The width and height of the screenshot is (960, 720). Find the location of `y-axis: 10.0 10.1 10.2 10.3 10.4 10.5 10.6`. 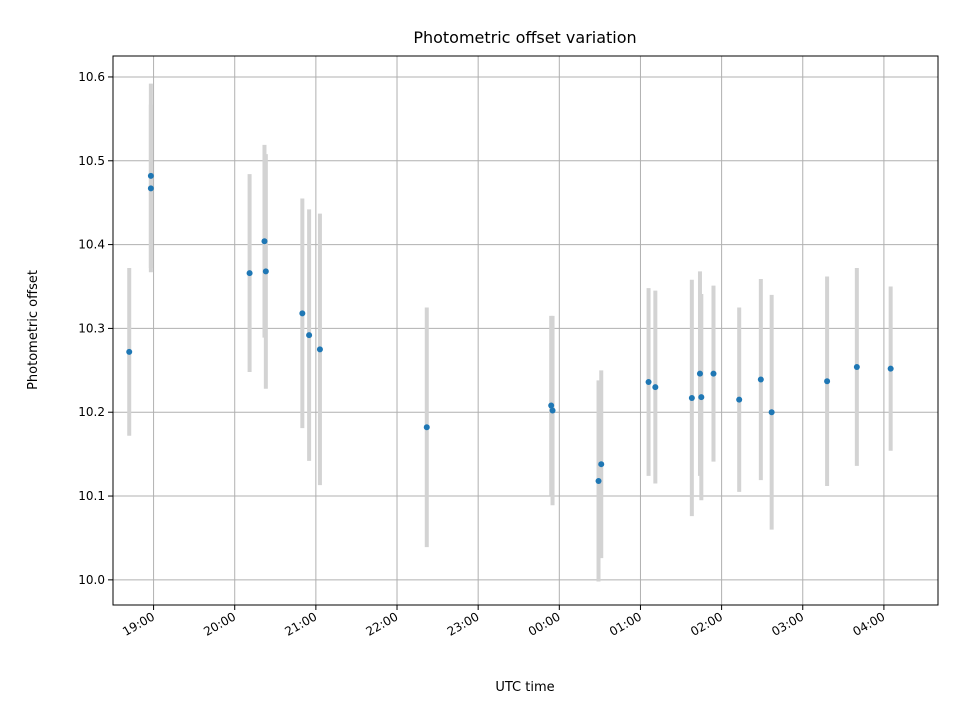

y-axis: 10.0 10.1 10.2 10.3 10.4 10.5 10.6 is located at coordinates (95, 328).